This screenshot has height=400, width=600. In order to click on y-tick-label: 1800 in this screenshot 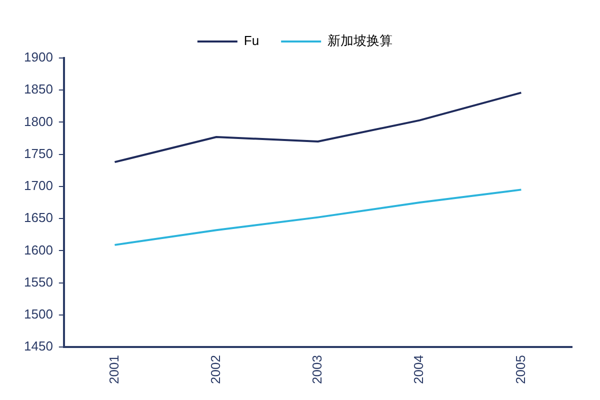, I will do `click(38, 121)`.